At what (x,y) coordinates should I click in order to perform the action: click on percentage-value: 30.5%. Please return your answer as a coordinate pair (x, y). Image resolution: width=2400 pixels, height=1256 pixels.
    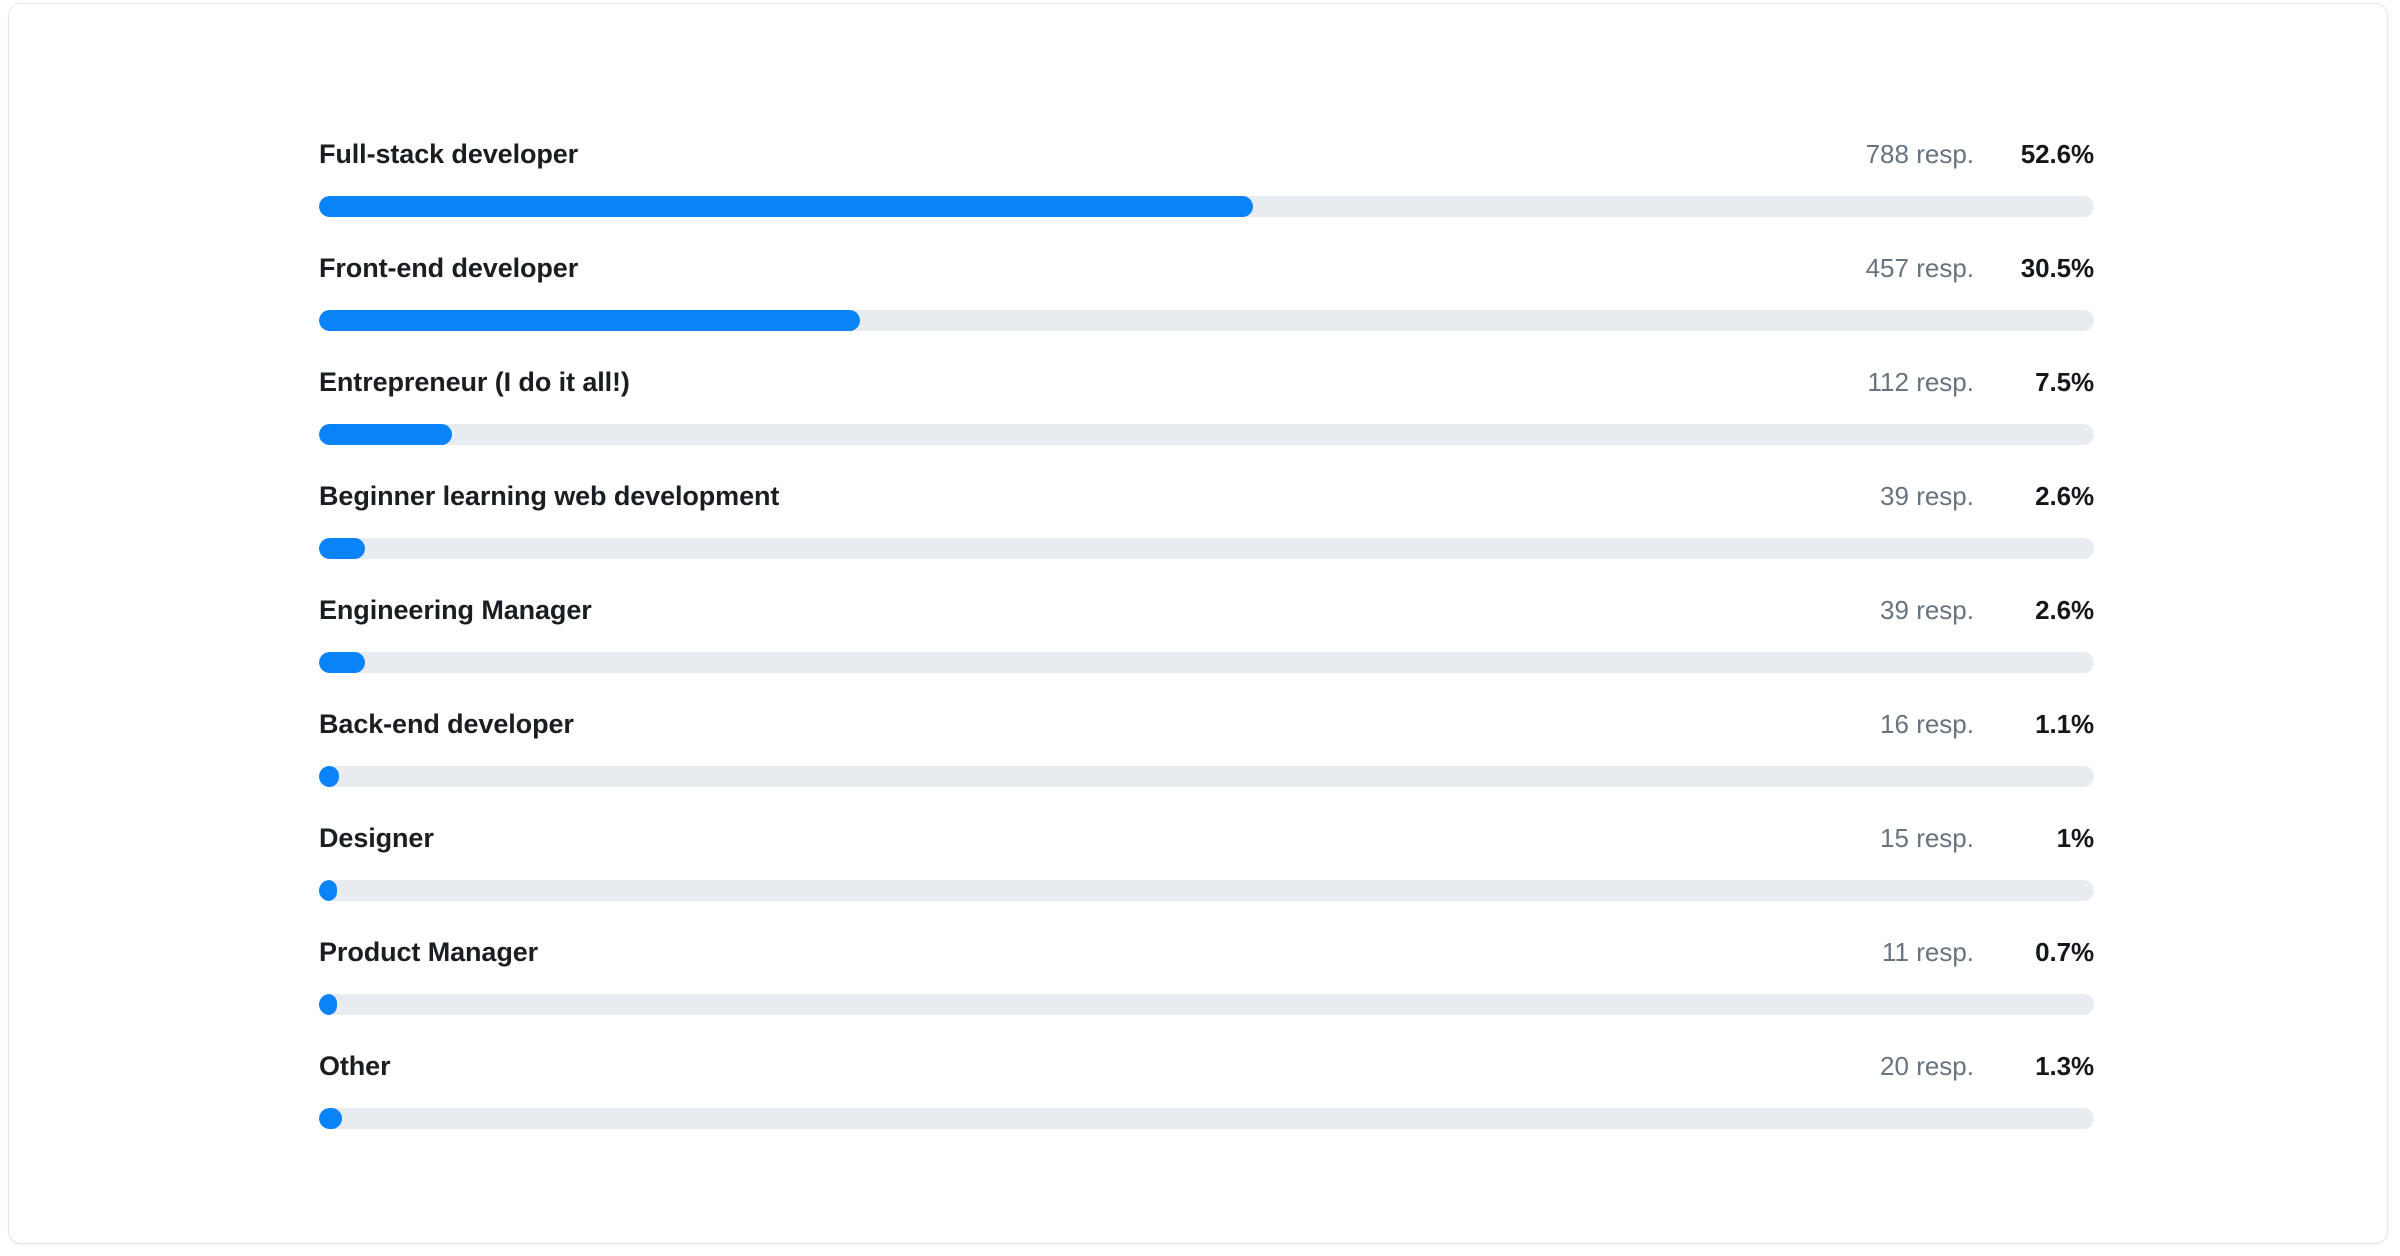
    Looking at the image, I should click on (2057, 268).